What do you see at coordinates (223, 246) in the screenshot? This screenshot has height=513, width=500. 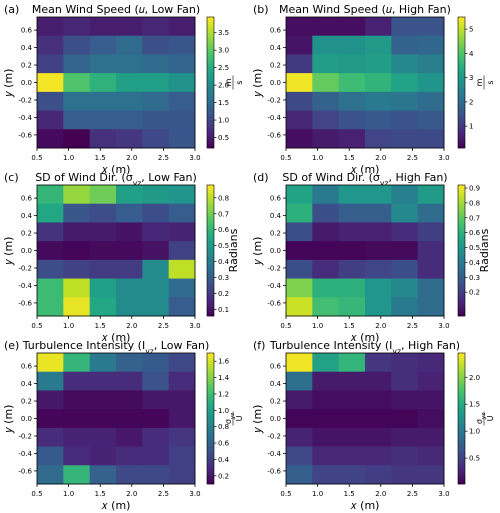 I see `colorbar-tick-label: 0.5` at bounding box center [223, 246].